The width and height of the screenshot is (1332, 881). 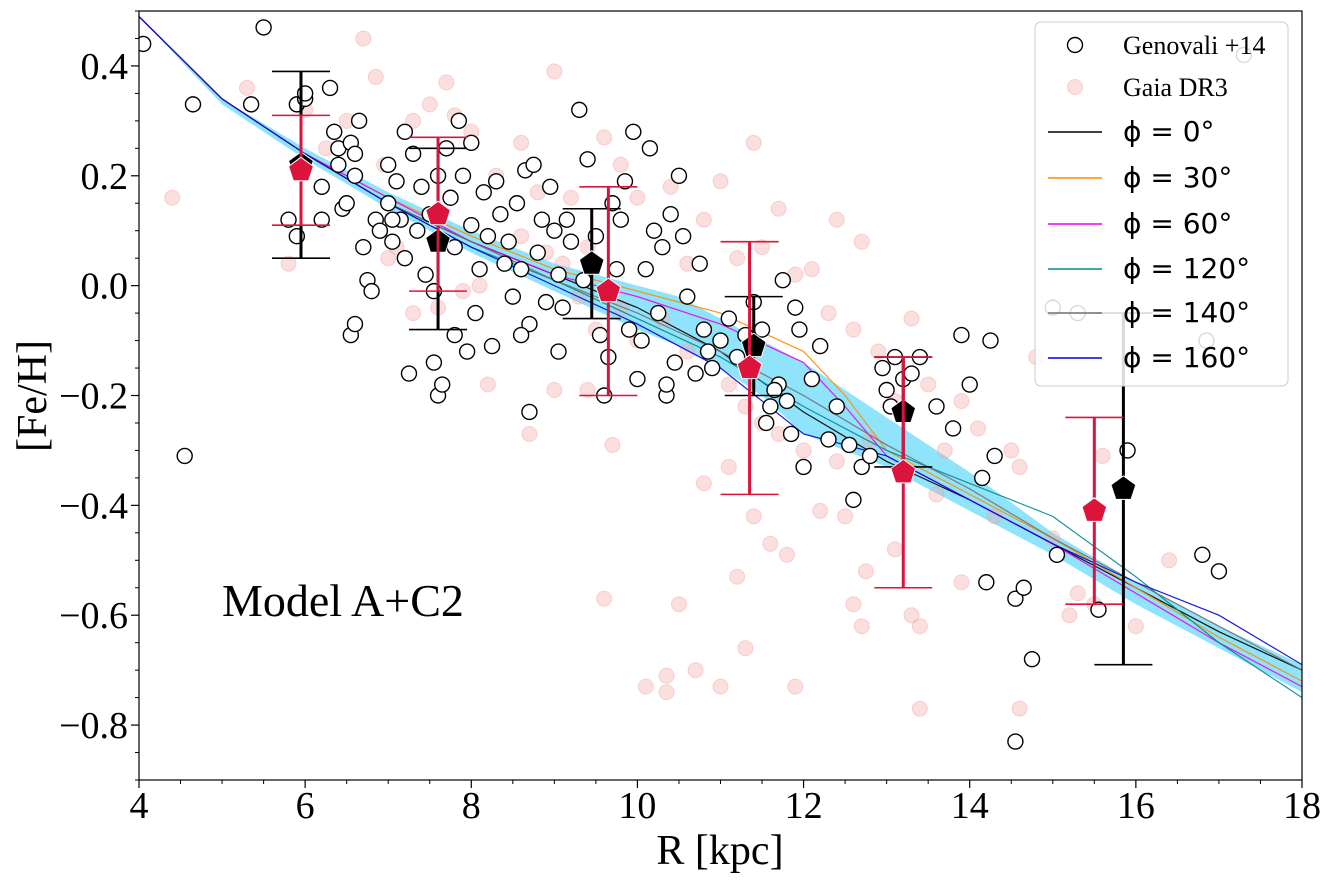 What do you see at coordinates (1194, 45) in the screenshot?
I see `legend-label-genovali: Genovali +14` at bounding box center [1194, 45].